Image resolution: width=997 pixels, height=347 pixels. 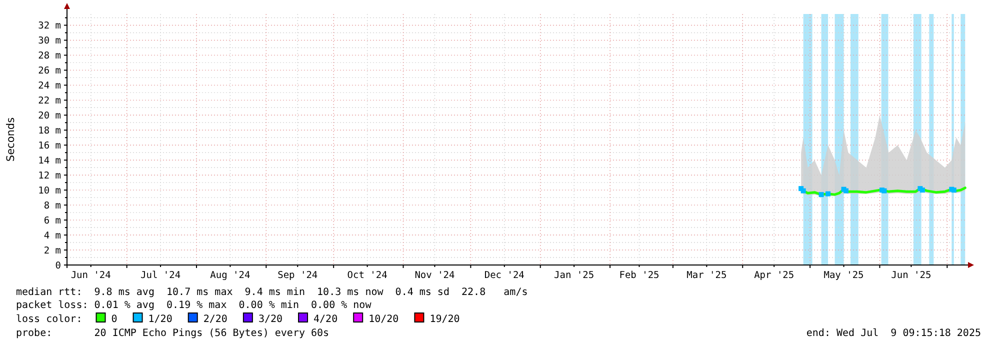 I want to click on y-tick-label: 26 m, so click(x=50, y=71).